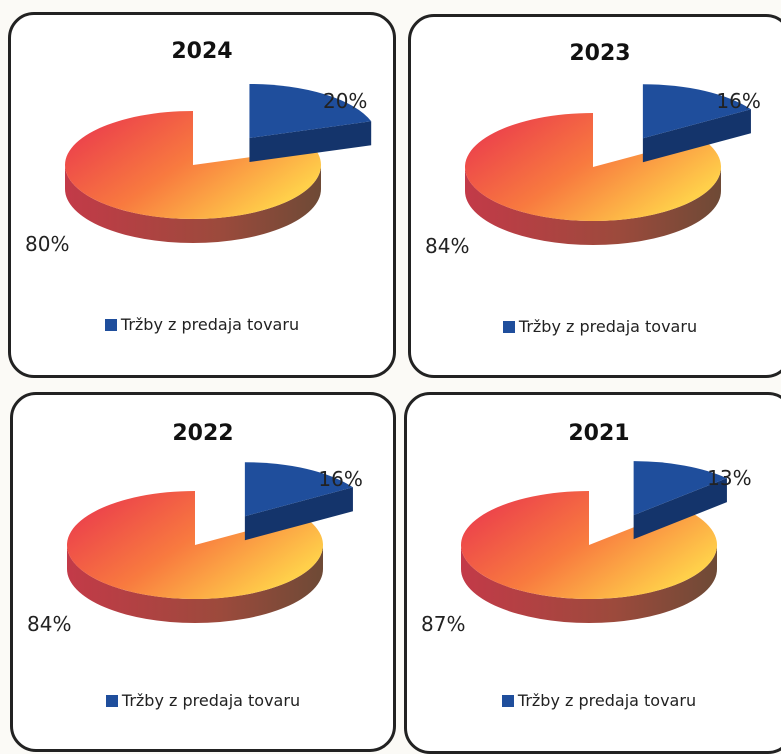 The height and width of the screenshot is (754, 781). What do you see at coordinates (47, 244) in the screenshot?
I see `data-label-main: 80%` at bounding box center [47, 244].